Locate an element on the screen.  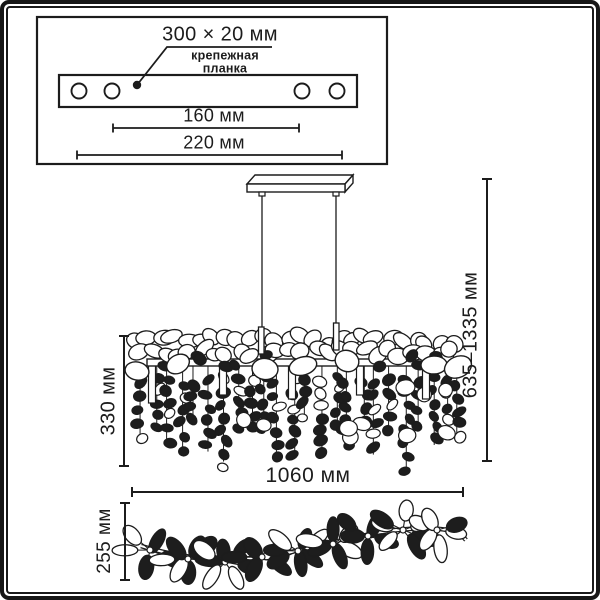
mounting-plate-outline is located at coordinates (208, 91).